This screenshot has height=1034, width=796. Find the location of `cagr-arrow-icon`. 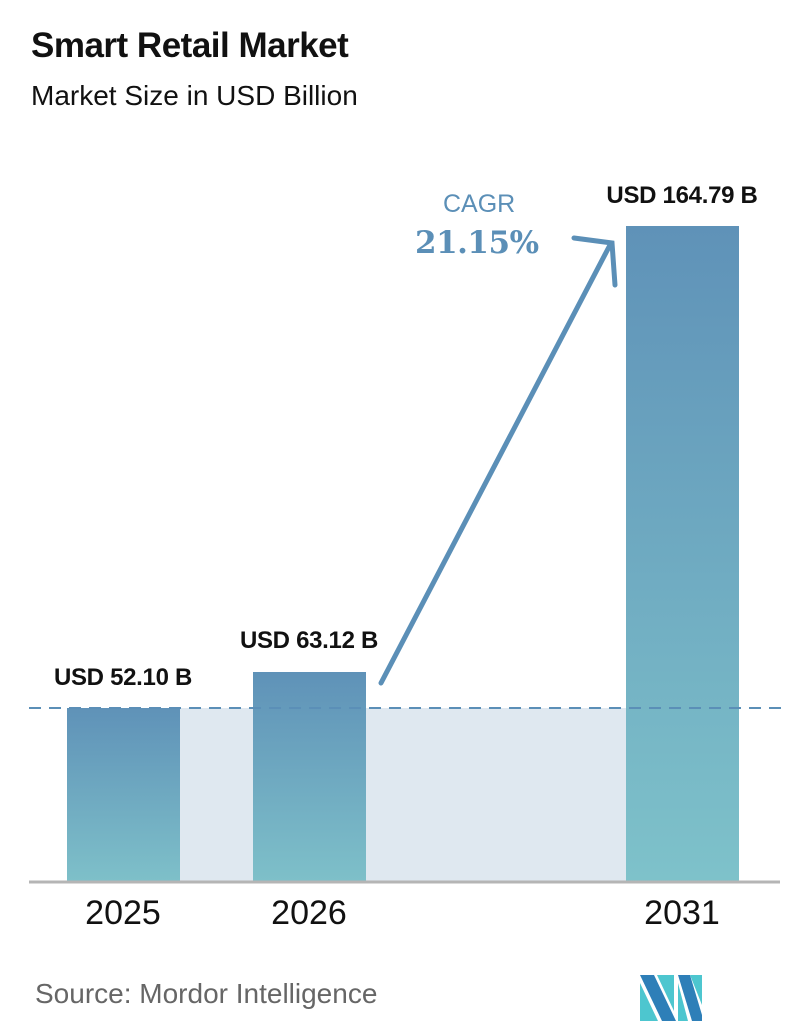

cagr-arrow-icon is located at coordinates (498, 460).